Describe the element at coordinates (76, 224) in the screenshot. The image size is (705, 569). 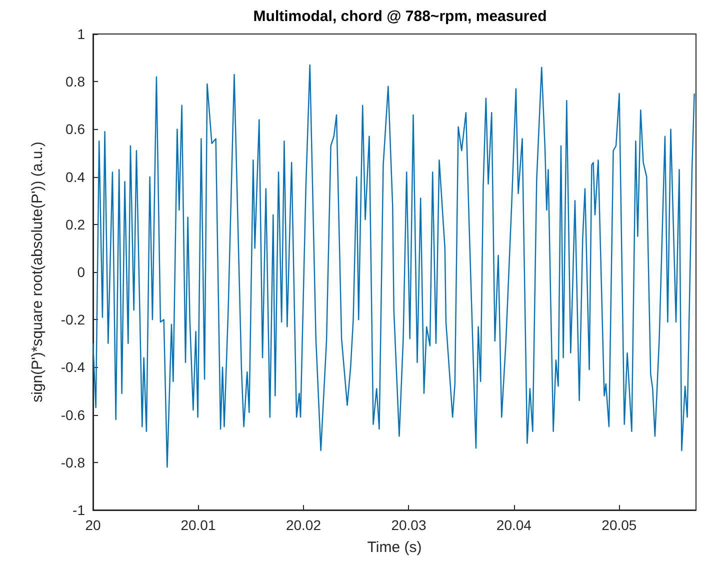
I see `y-tick-label: 0.2` at that location.